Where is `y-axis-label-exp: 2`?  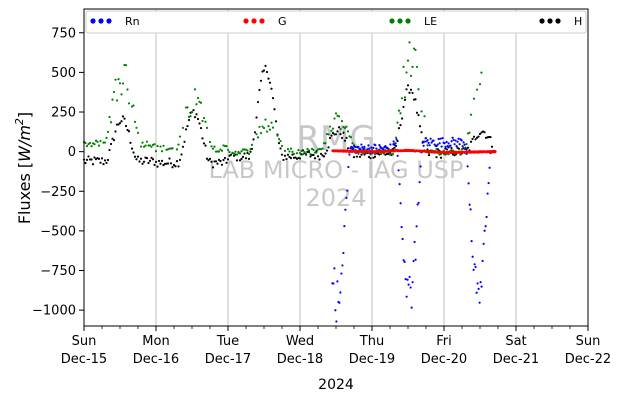
y-axis-label-exp: 2 is located at coordinates (19, 121).